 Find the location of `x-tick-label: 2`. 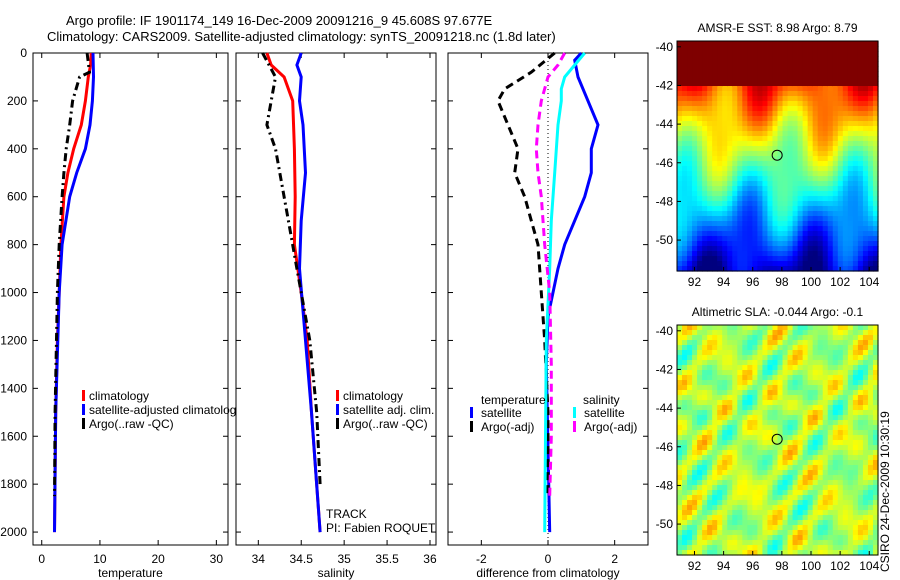

x-tick-label: 2 is located at coordinates (614, 559).